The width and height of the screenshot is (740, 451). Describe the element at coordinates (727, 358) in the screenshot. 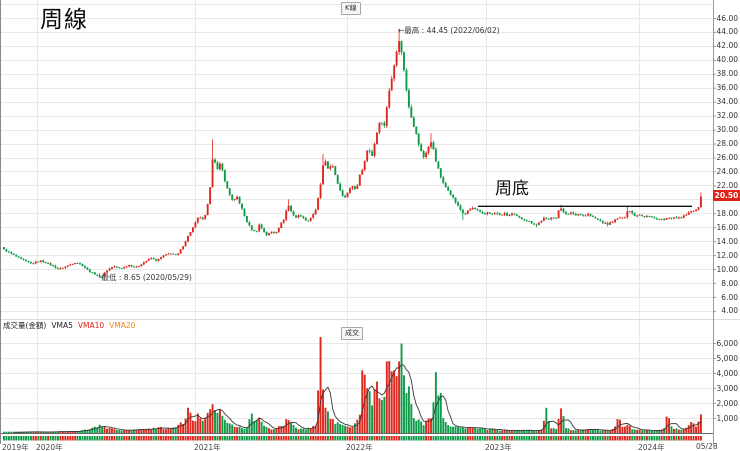

I see `volume-tick-label: 5,000` at that location.